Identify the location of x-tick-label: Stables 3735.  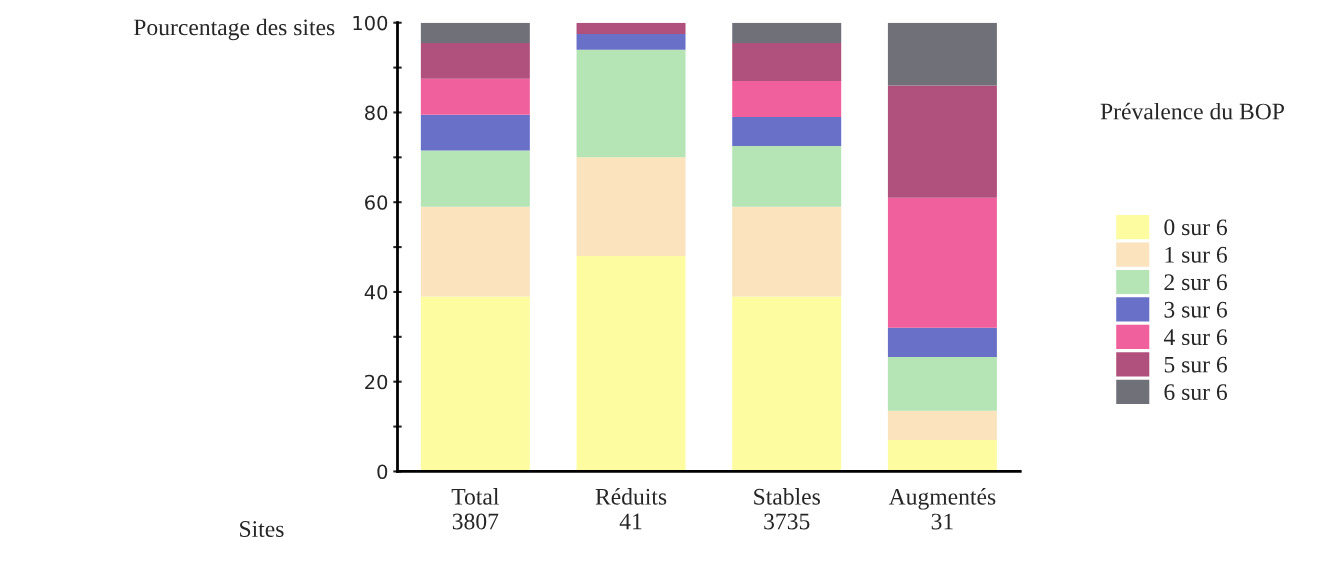
(787, 509).